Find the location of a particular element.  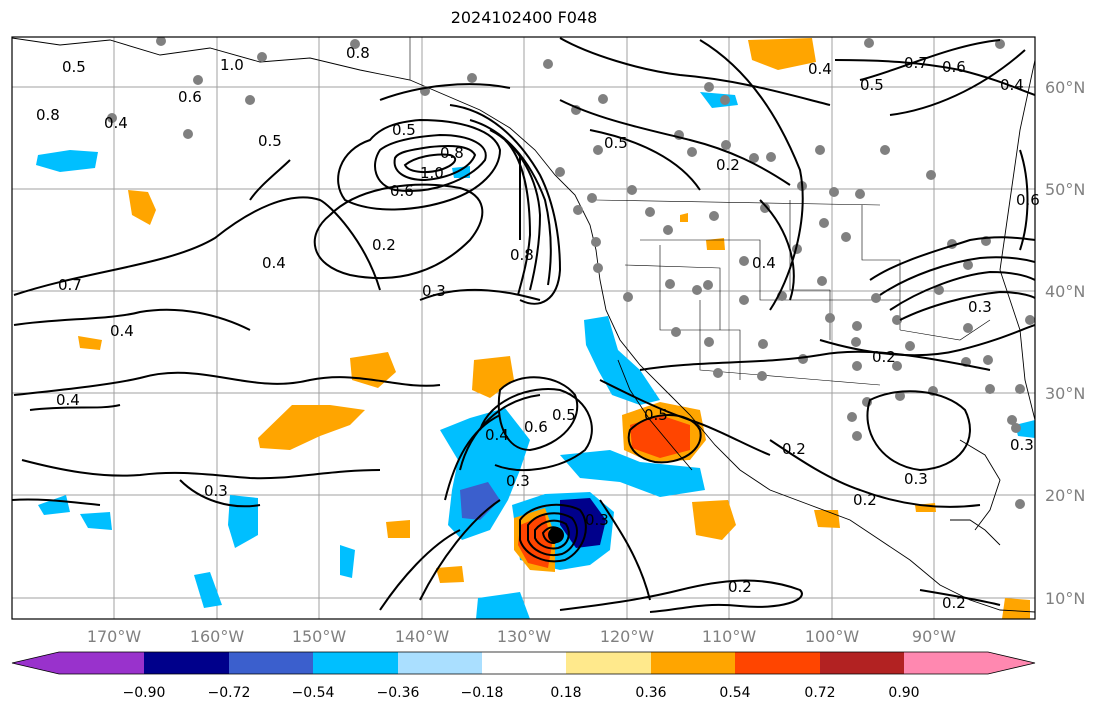

lat-label: 60°N is located at coordinates (1065, 87).